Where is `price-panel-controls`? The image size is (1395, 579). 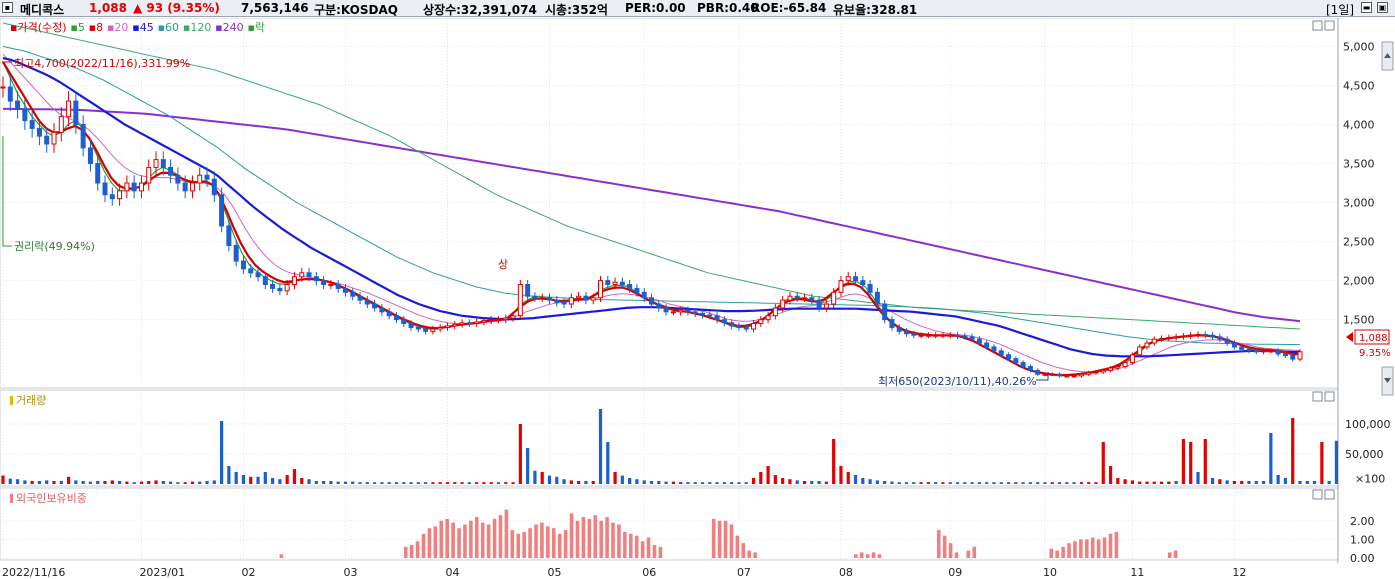
price-panel-controls is located at coordinates (1323, 25).